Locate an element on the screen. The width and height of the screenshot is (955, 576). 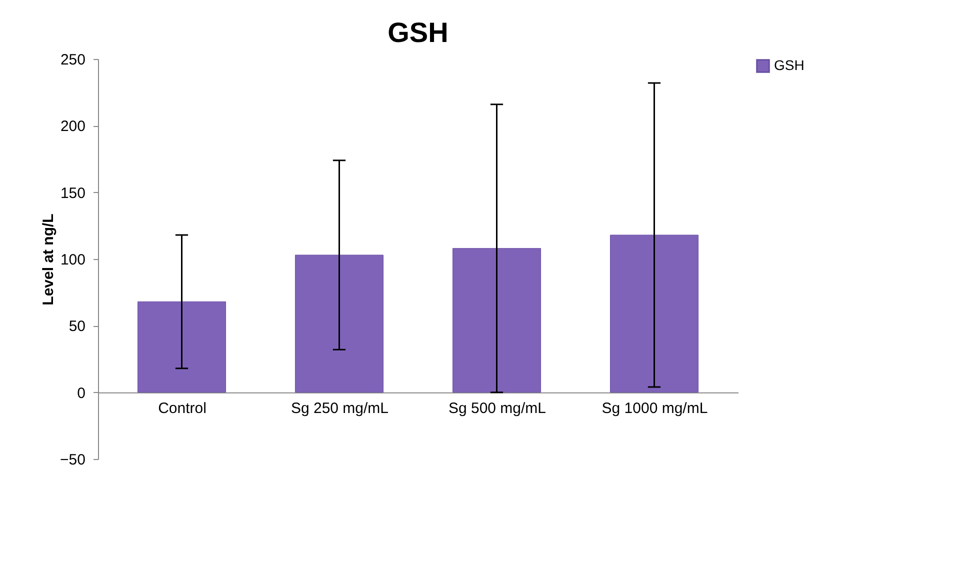
y-tick-label: 50 is located at coordinates (77, 327).